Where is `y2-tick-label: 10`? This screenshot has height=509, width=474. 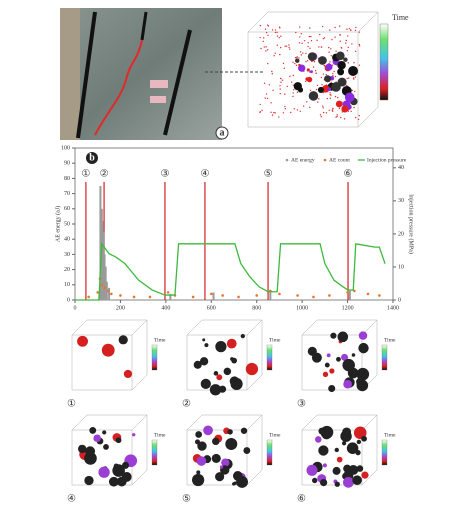
y2-tick-label: 10 is located at coordinates (401, 267).